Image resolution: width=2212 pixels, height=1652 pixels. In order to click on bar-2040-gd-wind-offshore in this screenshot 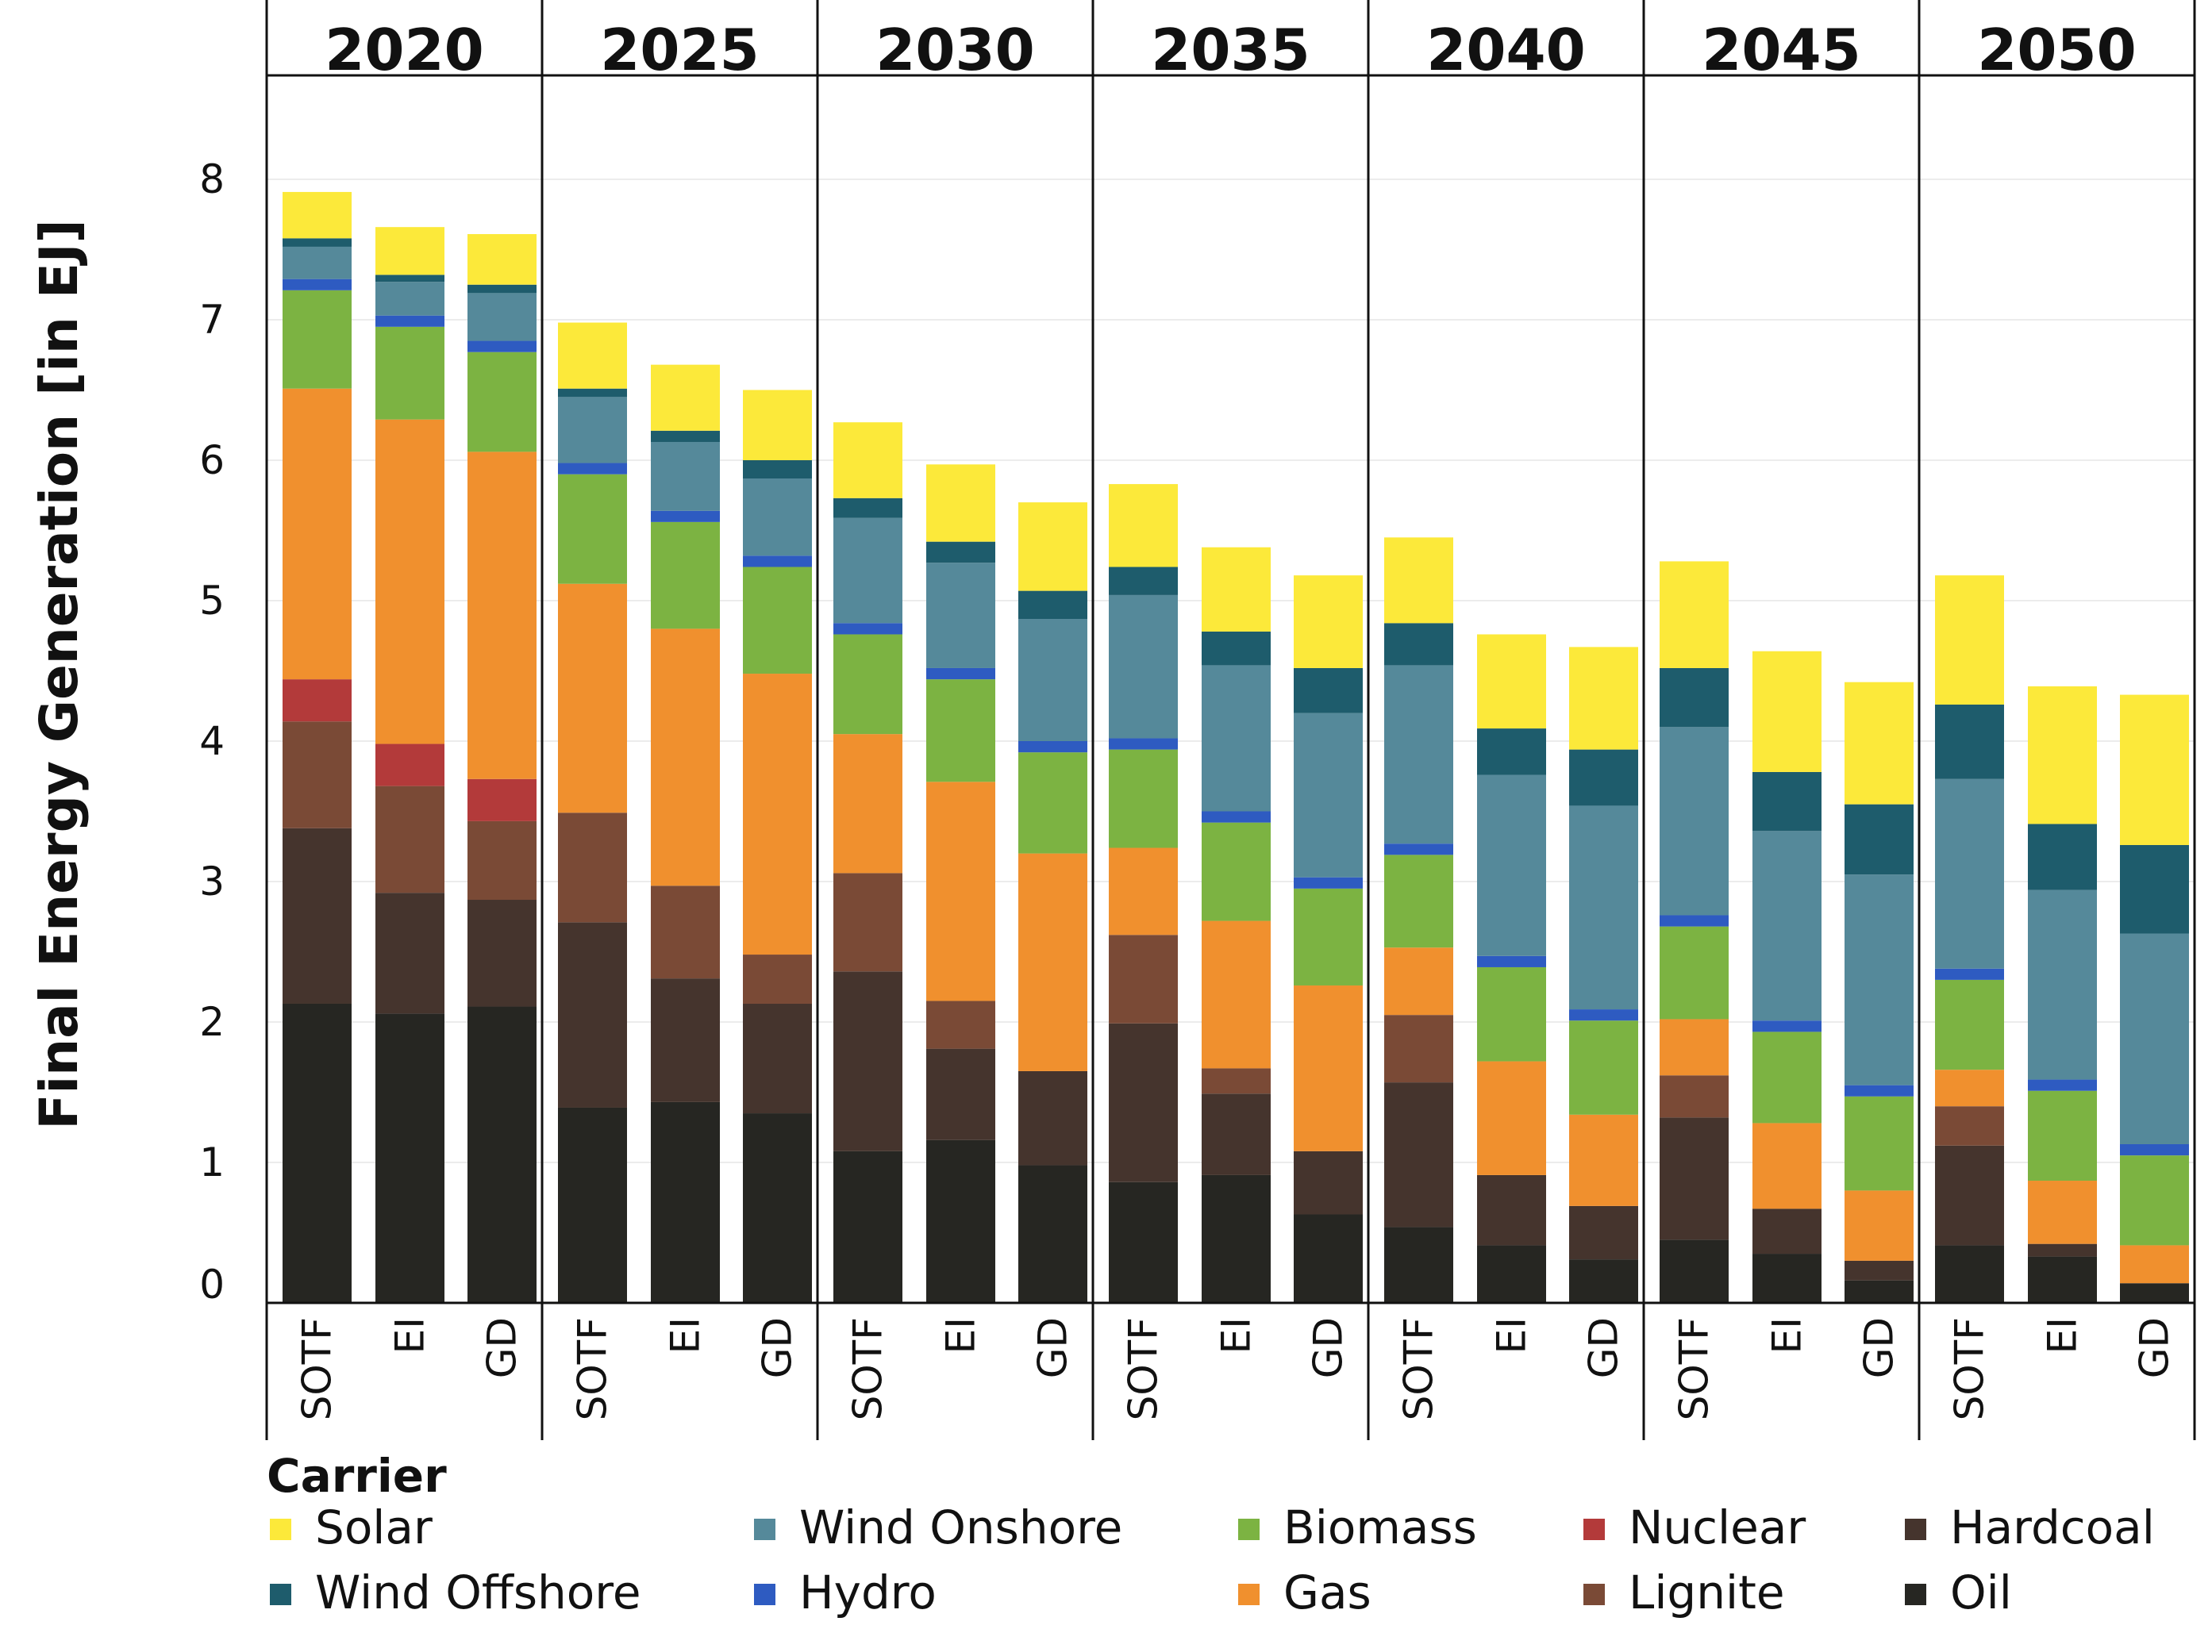, I will do `click(1603, 777)`.